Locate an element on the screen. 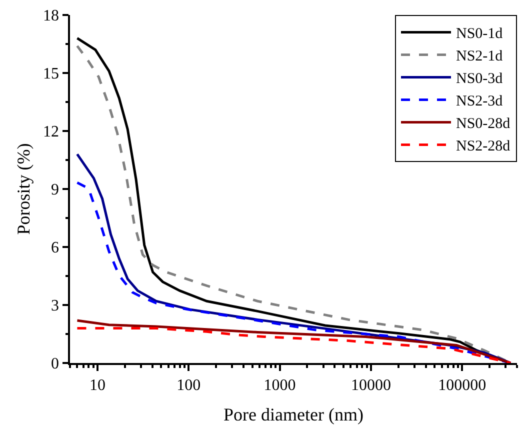  x-axis-title: Pore diameter (nm) is located at coordinates (294, 414).